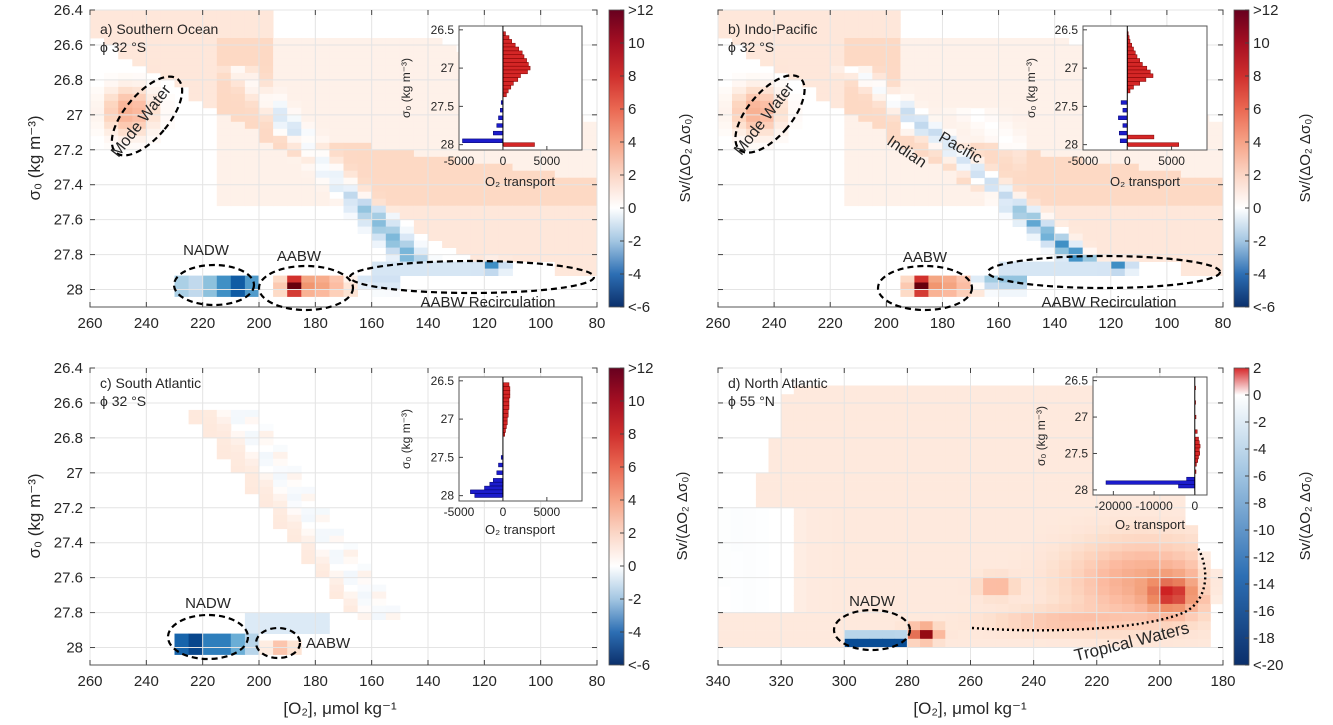  I want to click on inset-x-tick-label: -5000, so click(459, 161).